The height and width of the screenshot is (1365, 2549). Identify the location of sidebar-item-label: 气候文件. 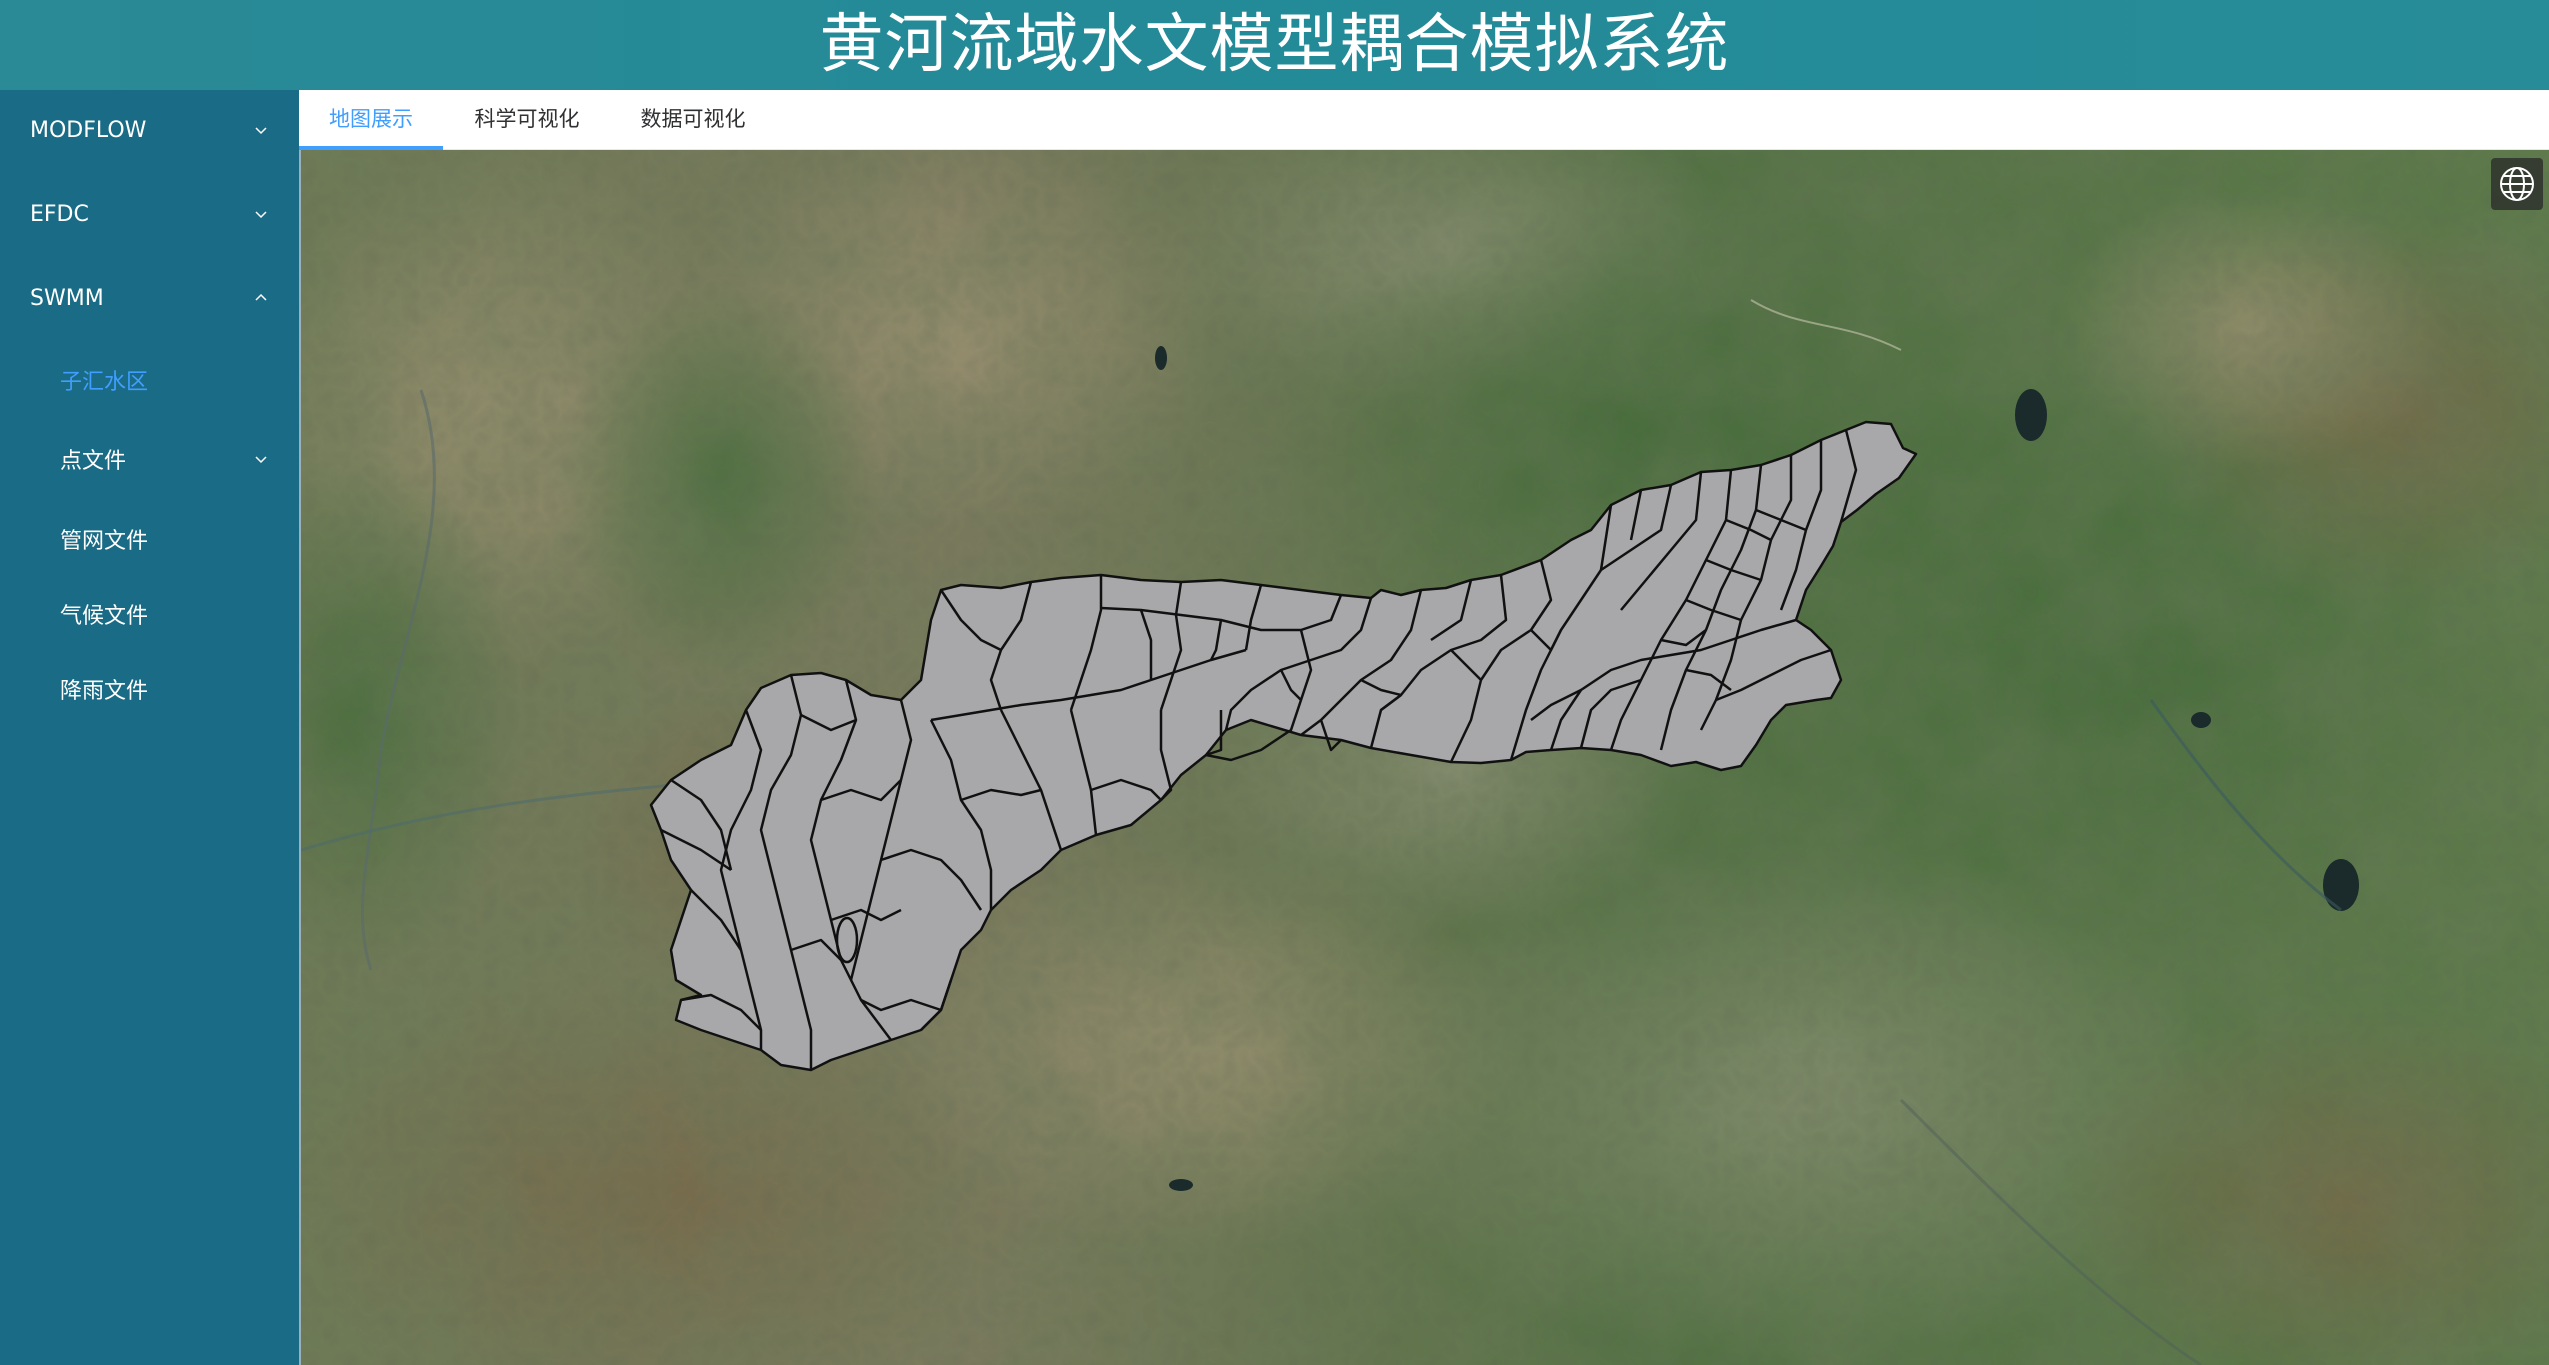
(104, 616).